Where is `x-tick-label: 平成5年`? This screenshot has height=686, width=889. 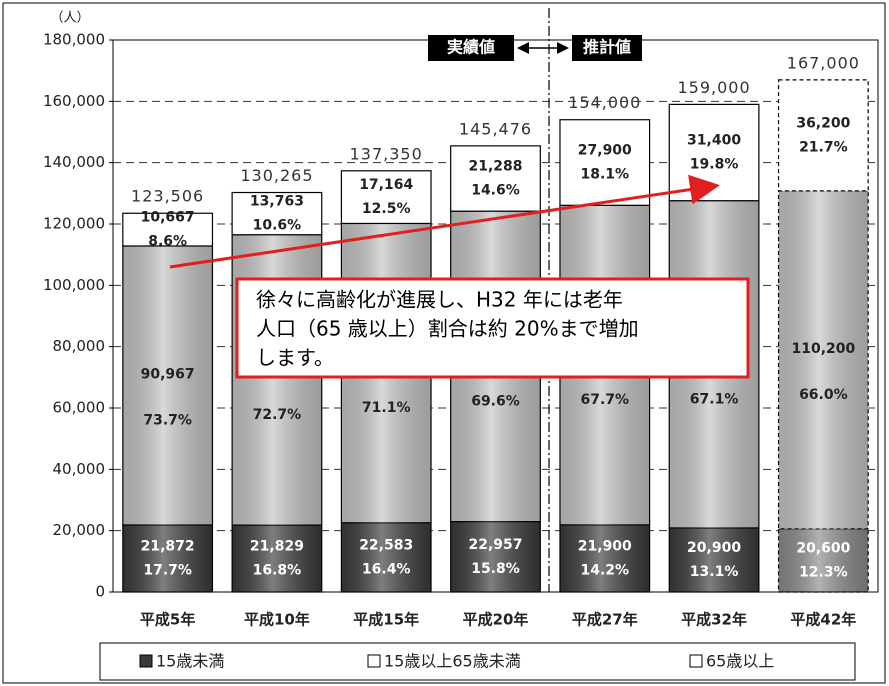
x-tick-label: 平成5年 is located at coordinates (167, 620).